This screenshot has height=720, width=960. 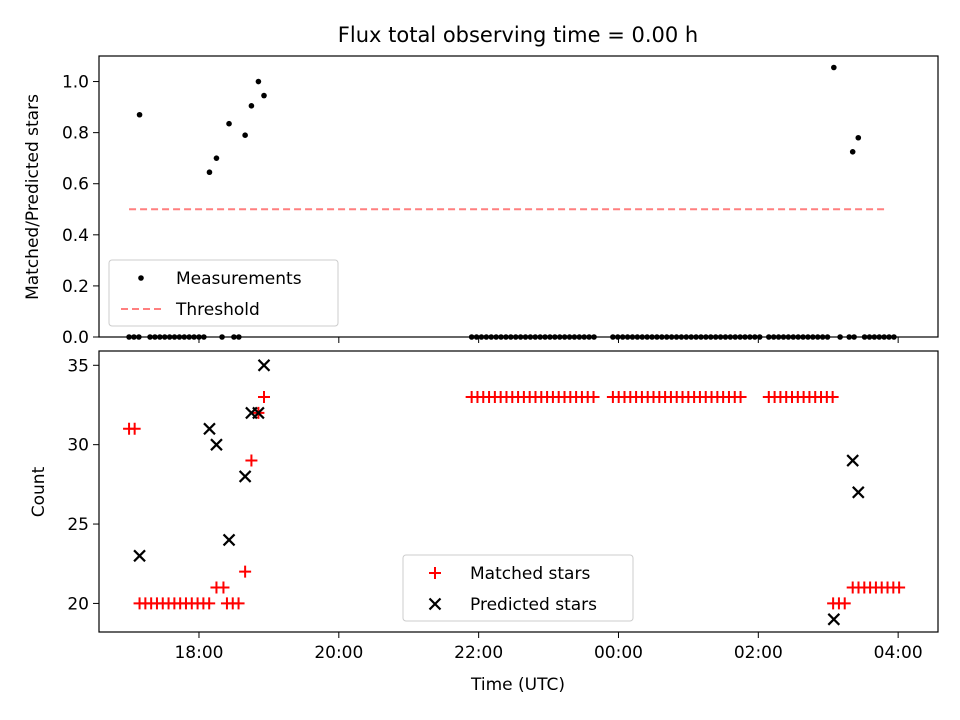 I want to click on y-tick-label: 1.0, so click(x=75, y=83).